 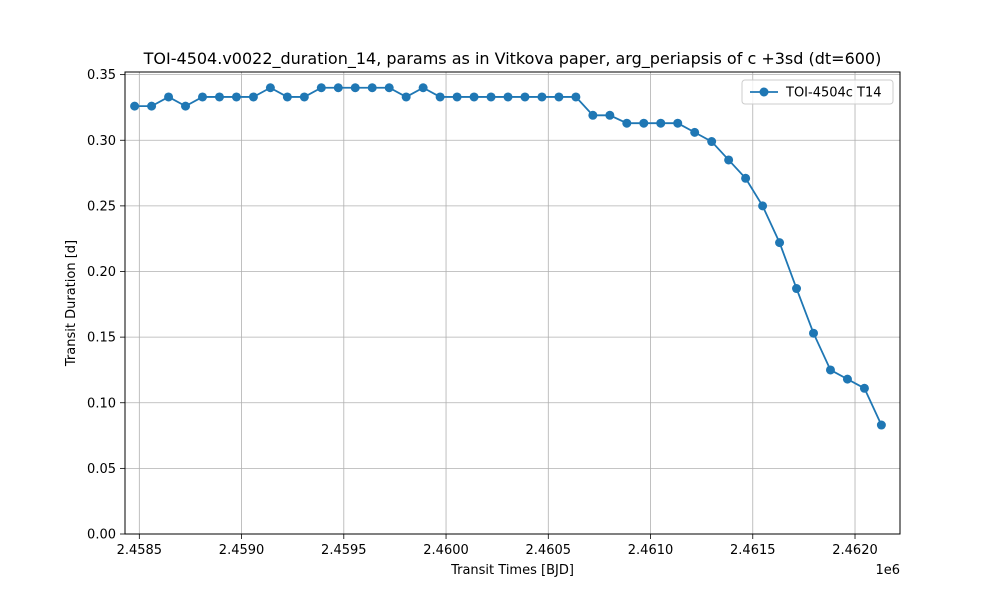 What do you see at coordinates (651, 550) in the screenshot?
I see `x-tick-label: 2.4610` at bounding box center [651, 550].